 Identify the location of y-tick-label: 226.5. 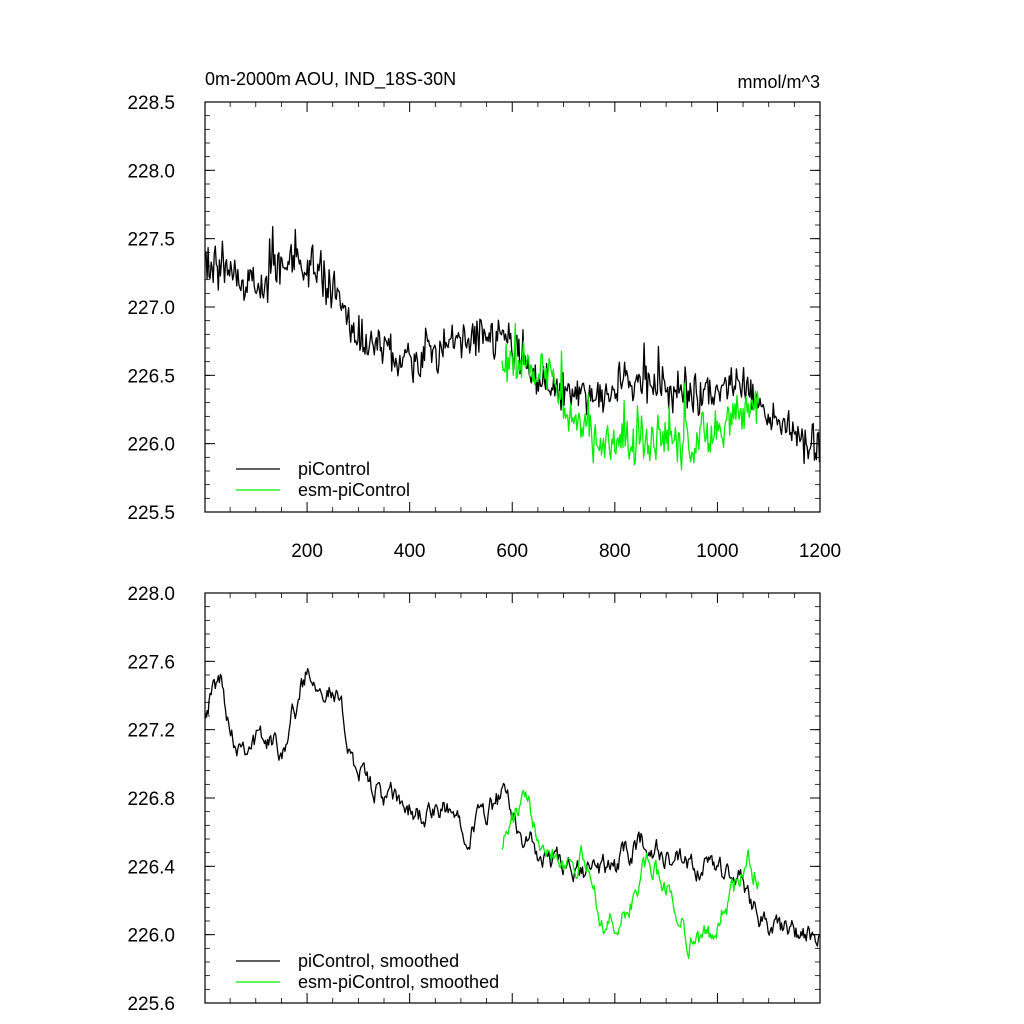
(151, 376).